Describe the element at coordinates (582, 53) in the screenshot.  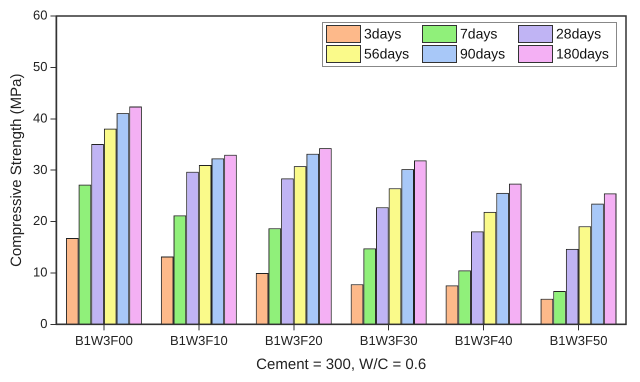
I see `legend-label: 180days` at that location.